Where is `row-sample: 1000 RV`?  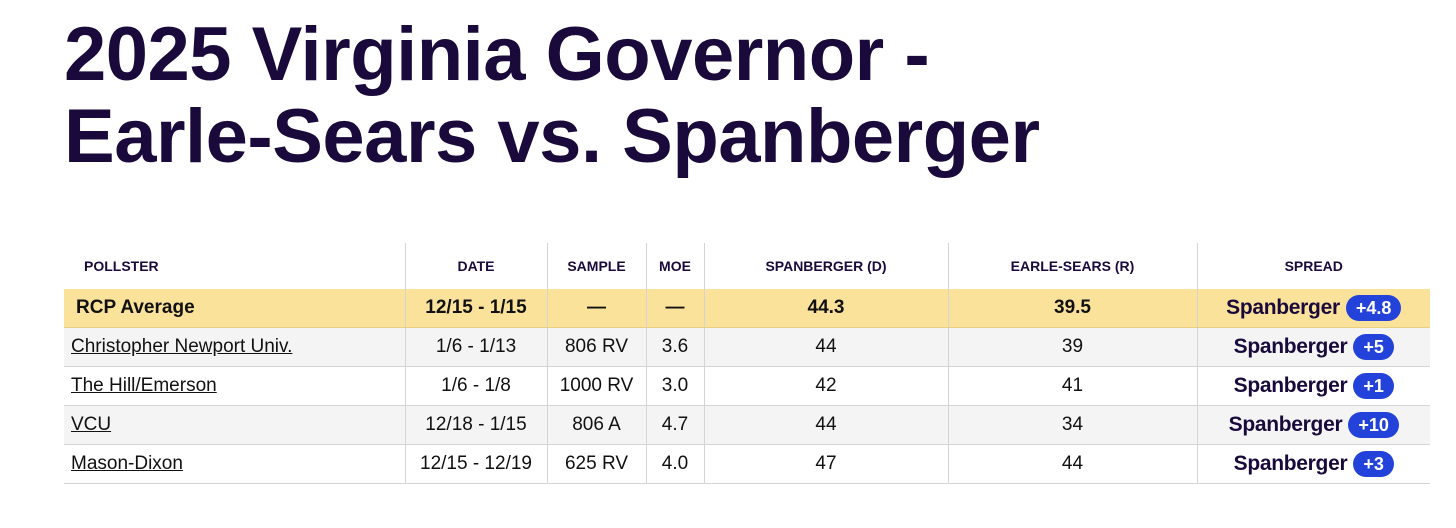
row-sample: 1000 RV is located at coordinates (596, 386).